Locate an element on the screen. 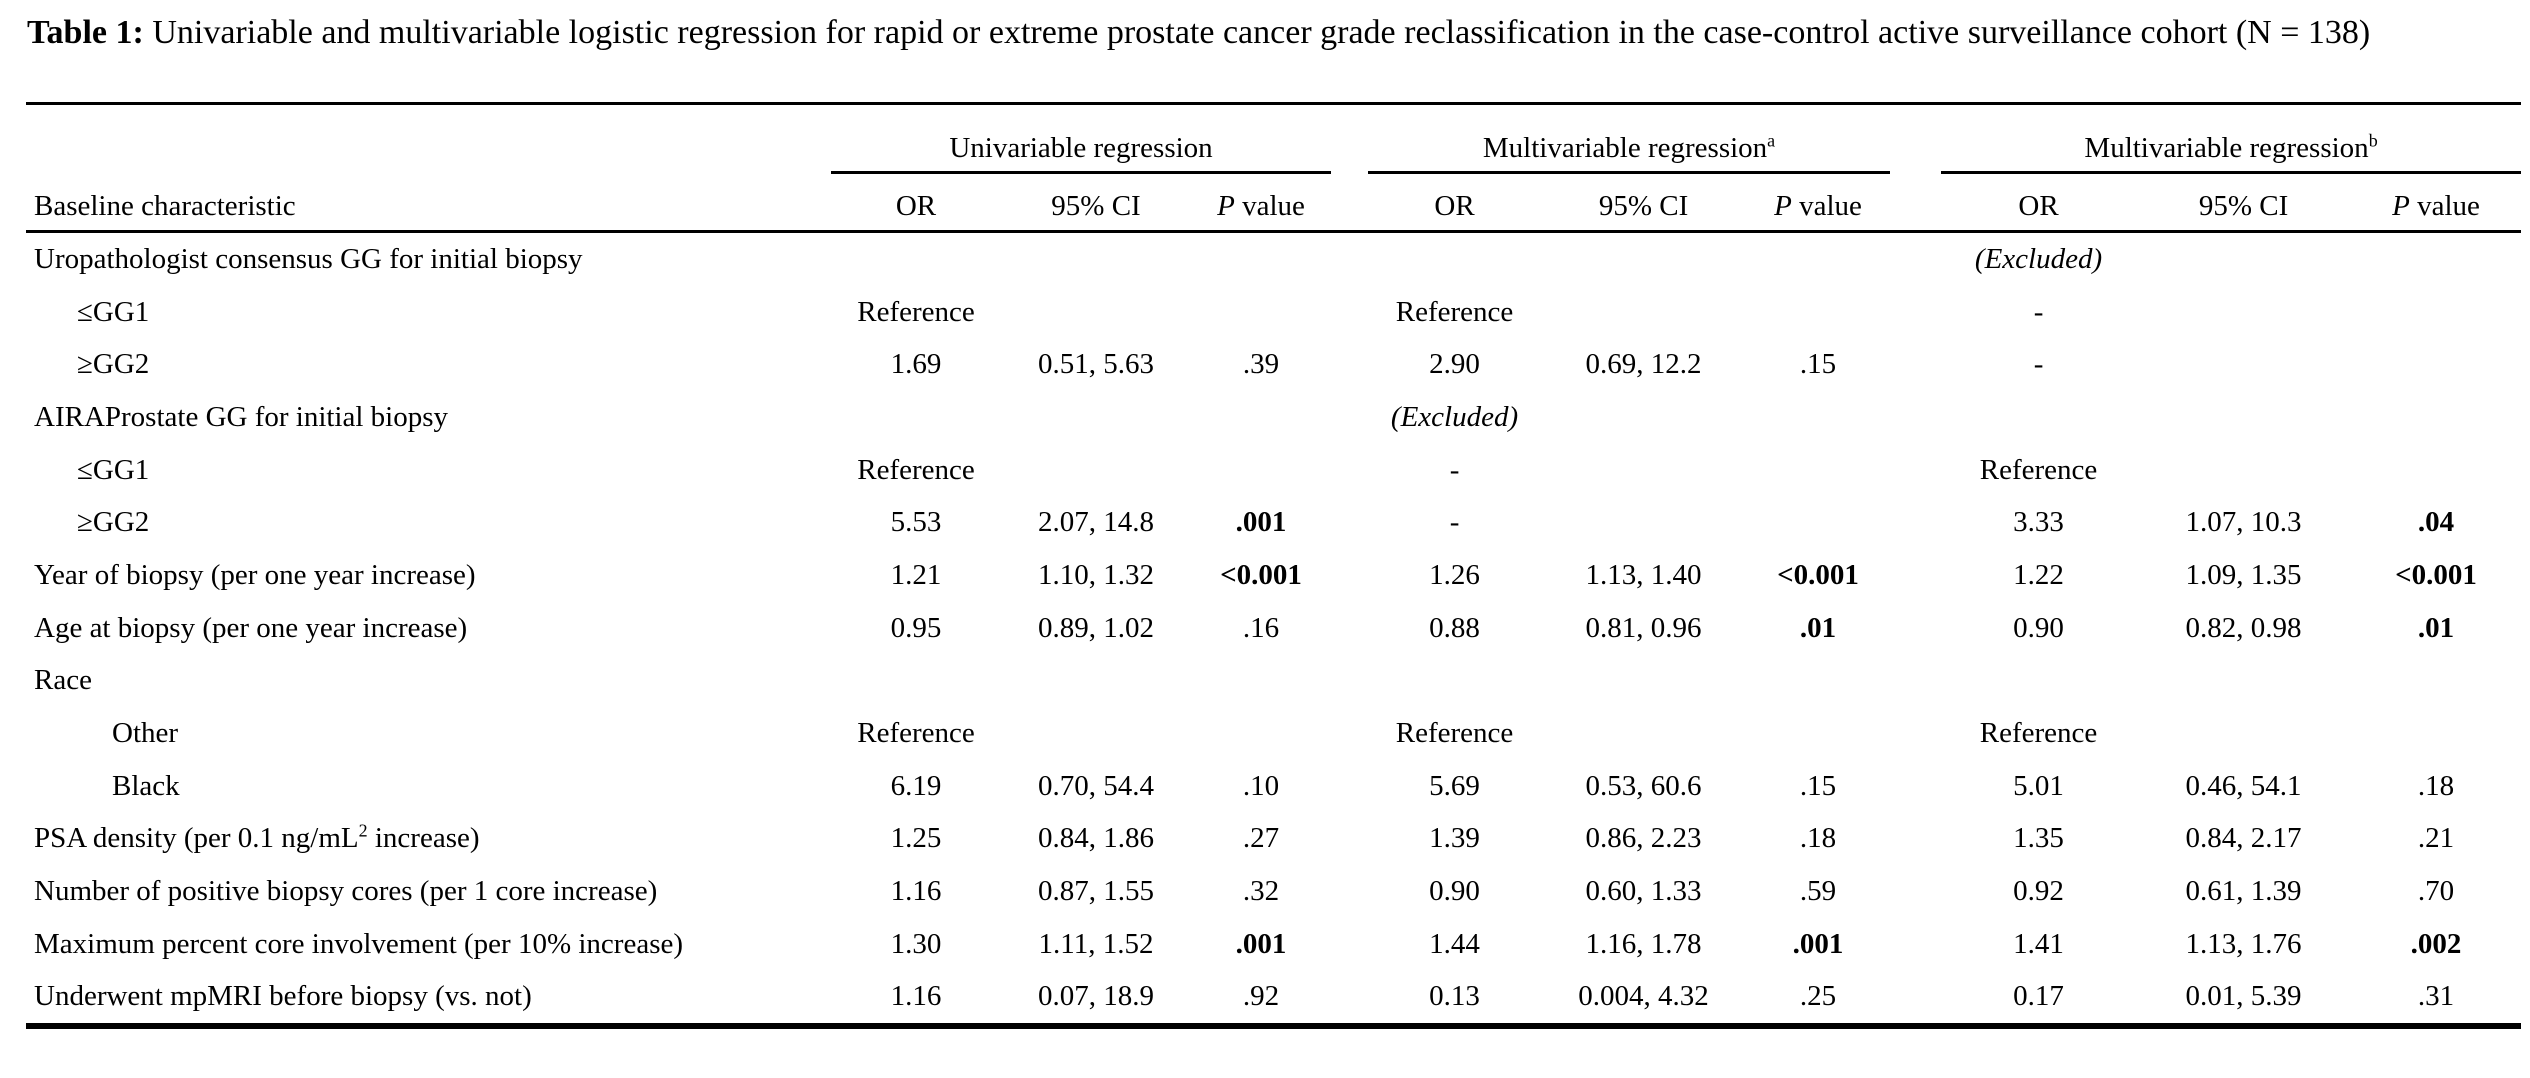  group-label: Multivariable regression is located at coordinates (1625, 148).